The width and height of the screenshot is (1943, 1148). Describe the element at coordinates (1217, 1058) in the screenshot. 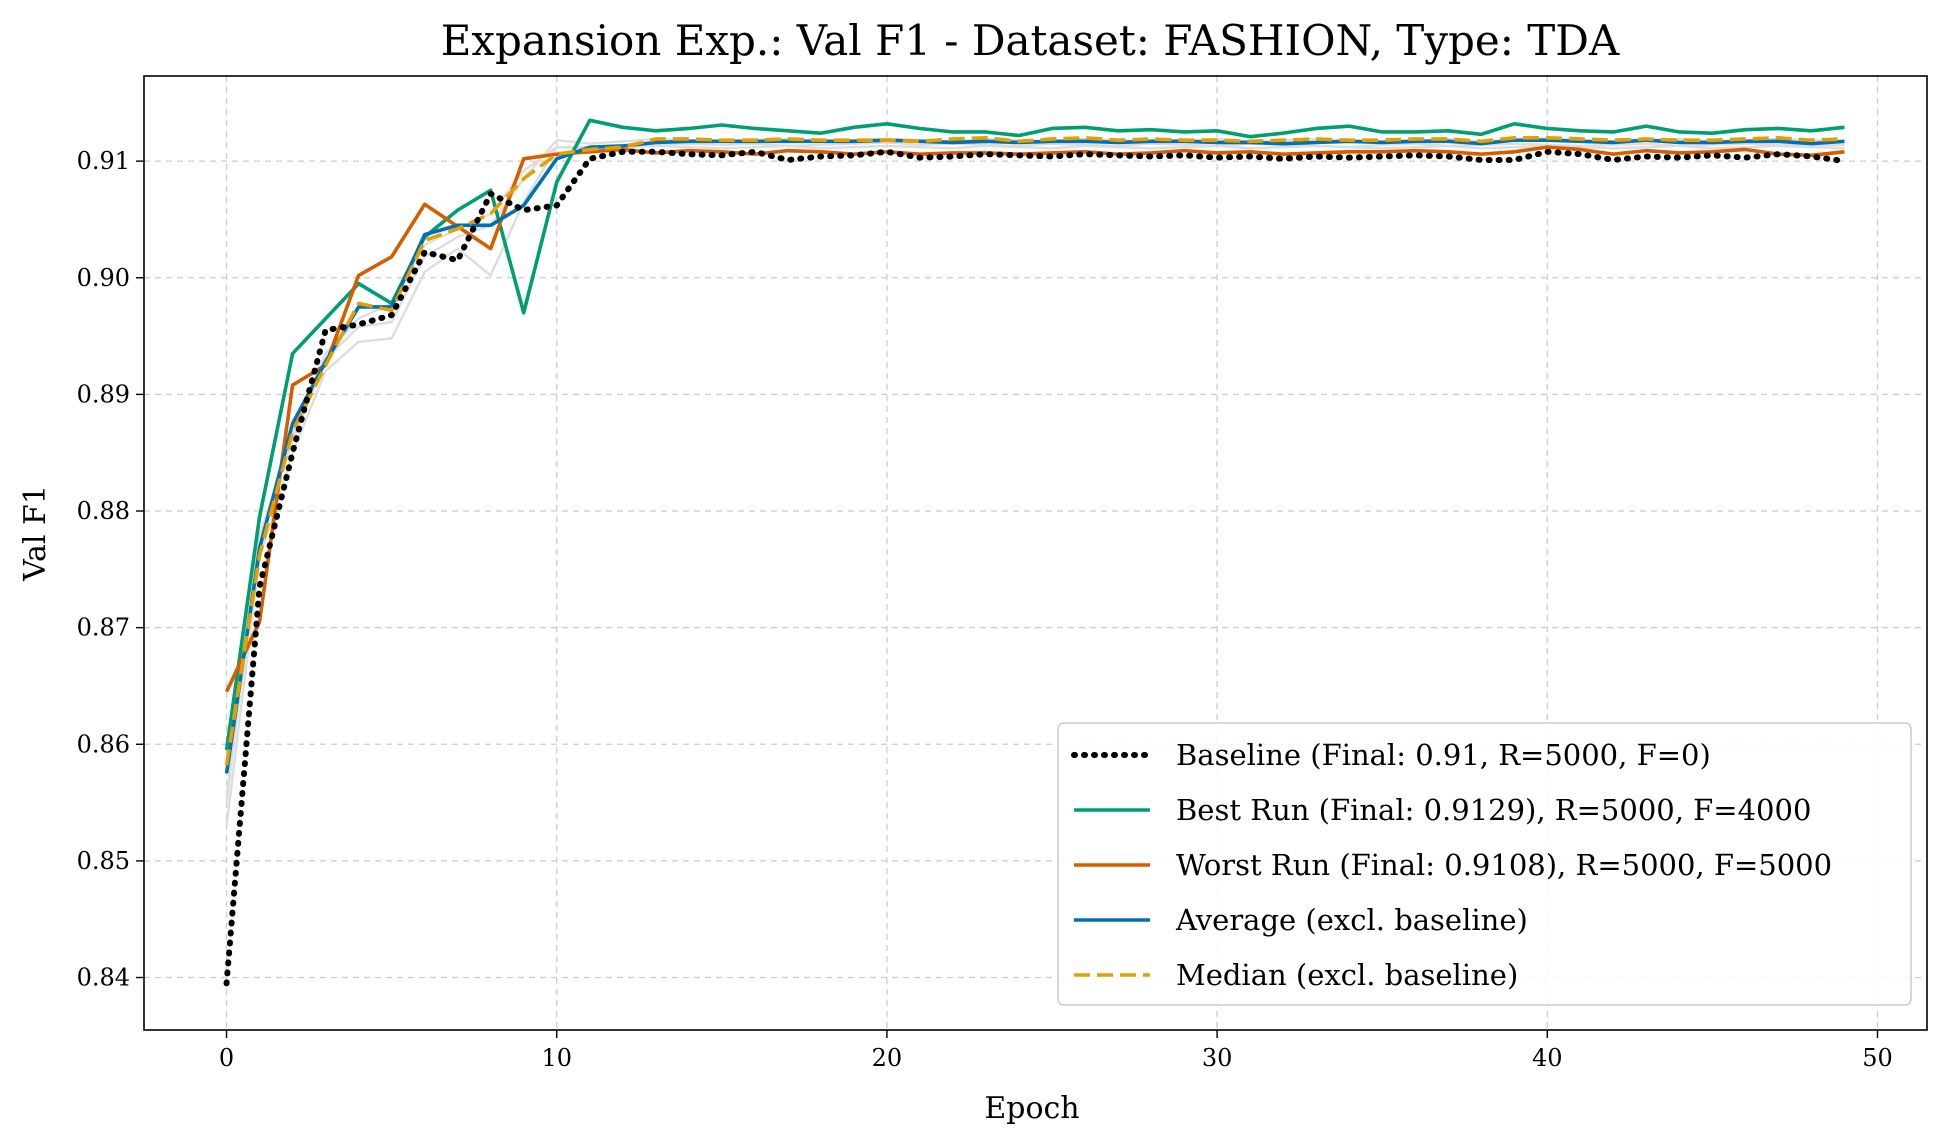

I see `x-tick-label: 30` at that location.